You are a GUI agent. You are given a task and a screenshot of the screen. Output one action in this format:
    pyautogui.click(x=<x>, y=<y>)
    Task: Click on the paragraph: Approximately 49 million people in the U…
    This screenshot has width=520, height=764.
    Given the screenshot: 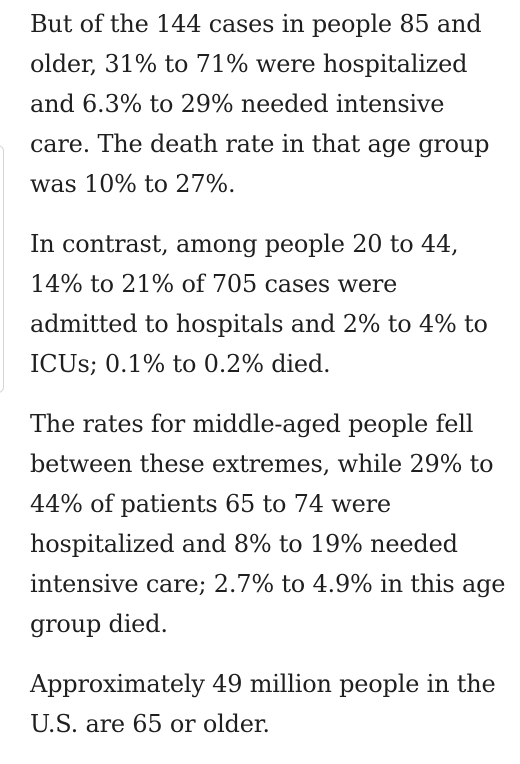 What is the action you would take?
    pyautogui.click(x=263, y=704)
    